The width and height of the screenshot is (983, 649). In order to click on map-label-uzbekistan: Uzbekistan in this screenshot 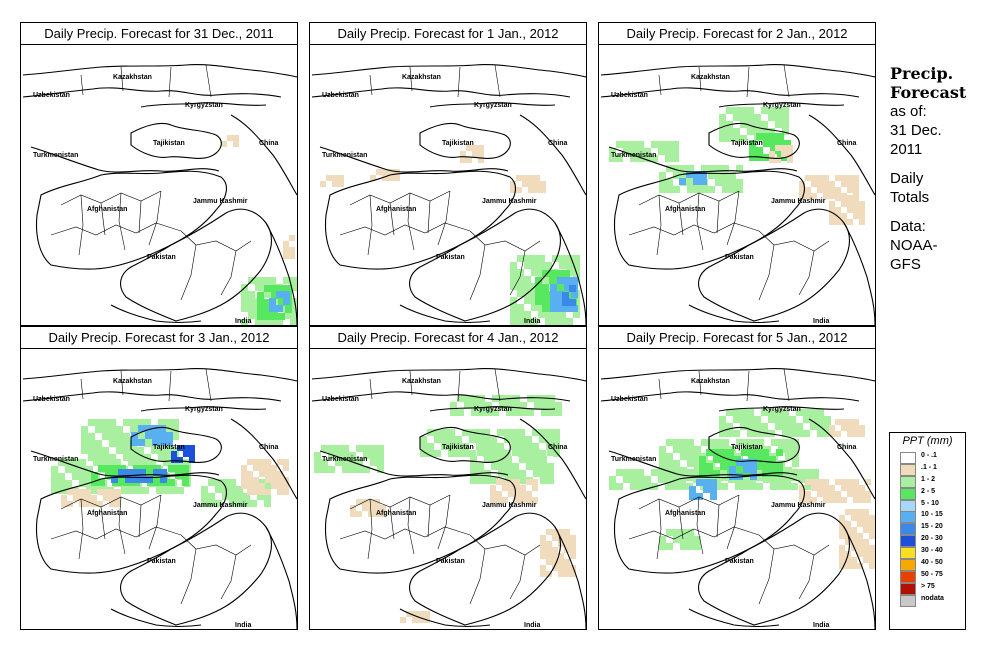, I will do `click(629, 399)`.